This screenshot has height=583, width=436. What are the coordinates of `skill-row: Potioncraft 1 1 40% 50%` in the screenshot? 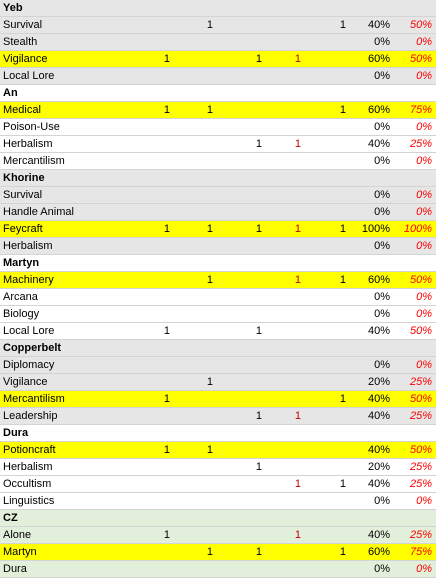 It's located at (218, 450).